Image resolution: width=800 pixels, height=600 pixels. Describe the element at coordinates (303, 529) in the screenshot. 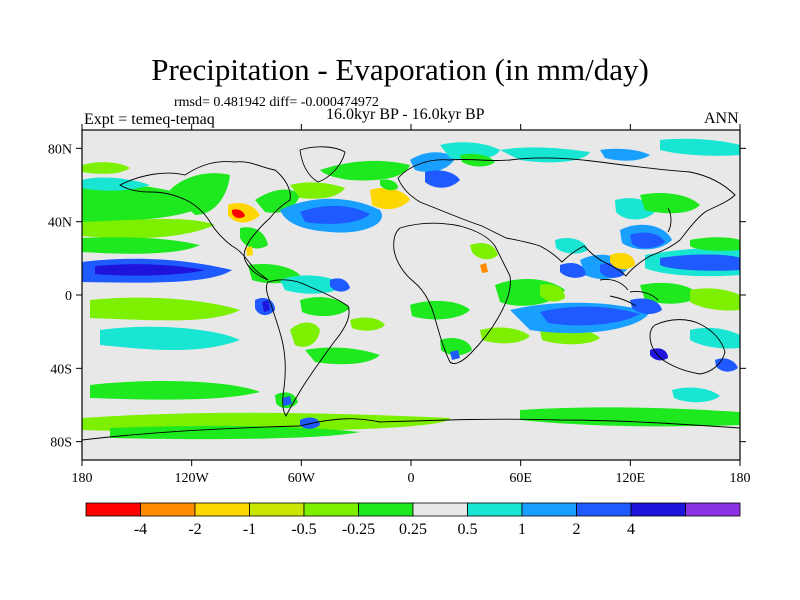

I see `colorbar-label: -0.5` at that location.